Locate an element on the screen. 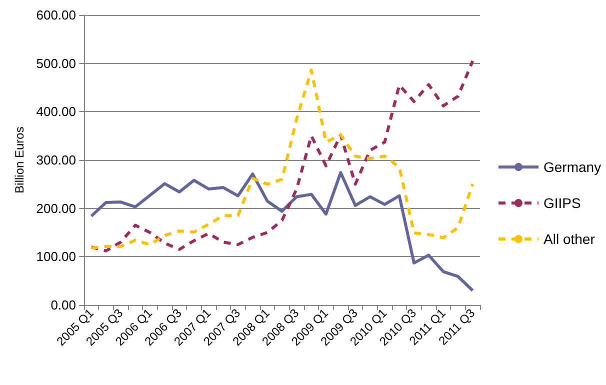  y-tick-label: 300.00 is located at coordinates (56, 160).